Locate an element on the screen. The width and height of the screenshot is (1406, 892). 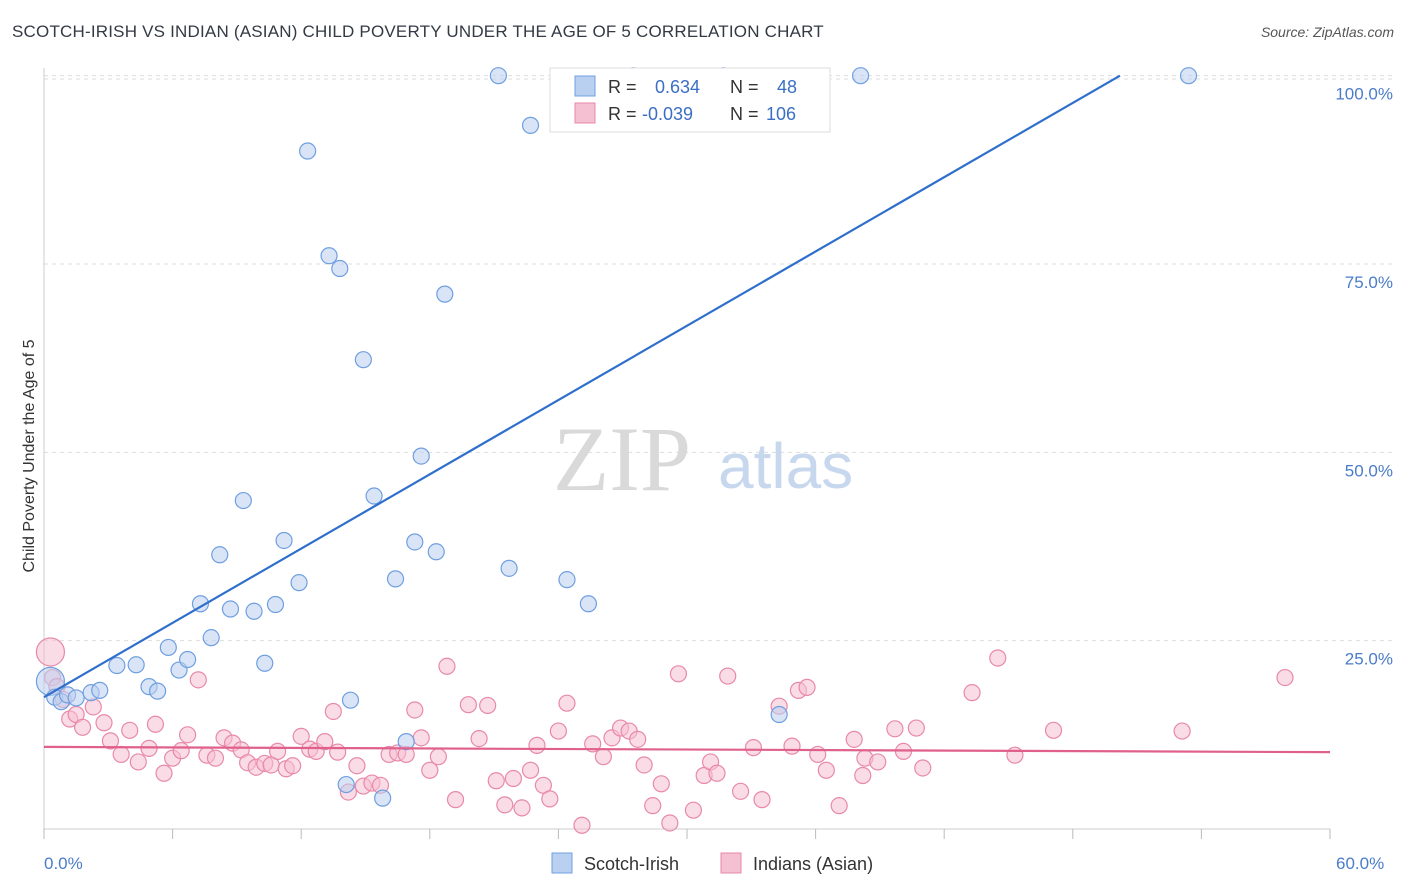
stats-legend: R = 0.634 N = 48 R = -0.039 N = 106 is located at coordinates (690, 100).